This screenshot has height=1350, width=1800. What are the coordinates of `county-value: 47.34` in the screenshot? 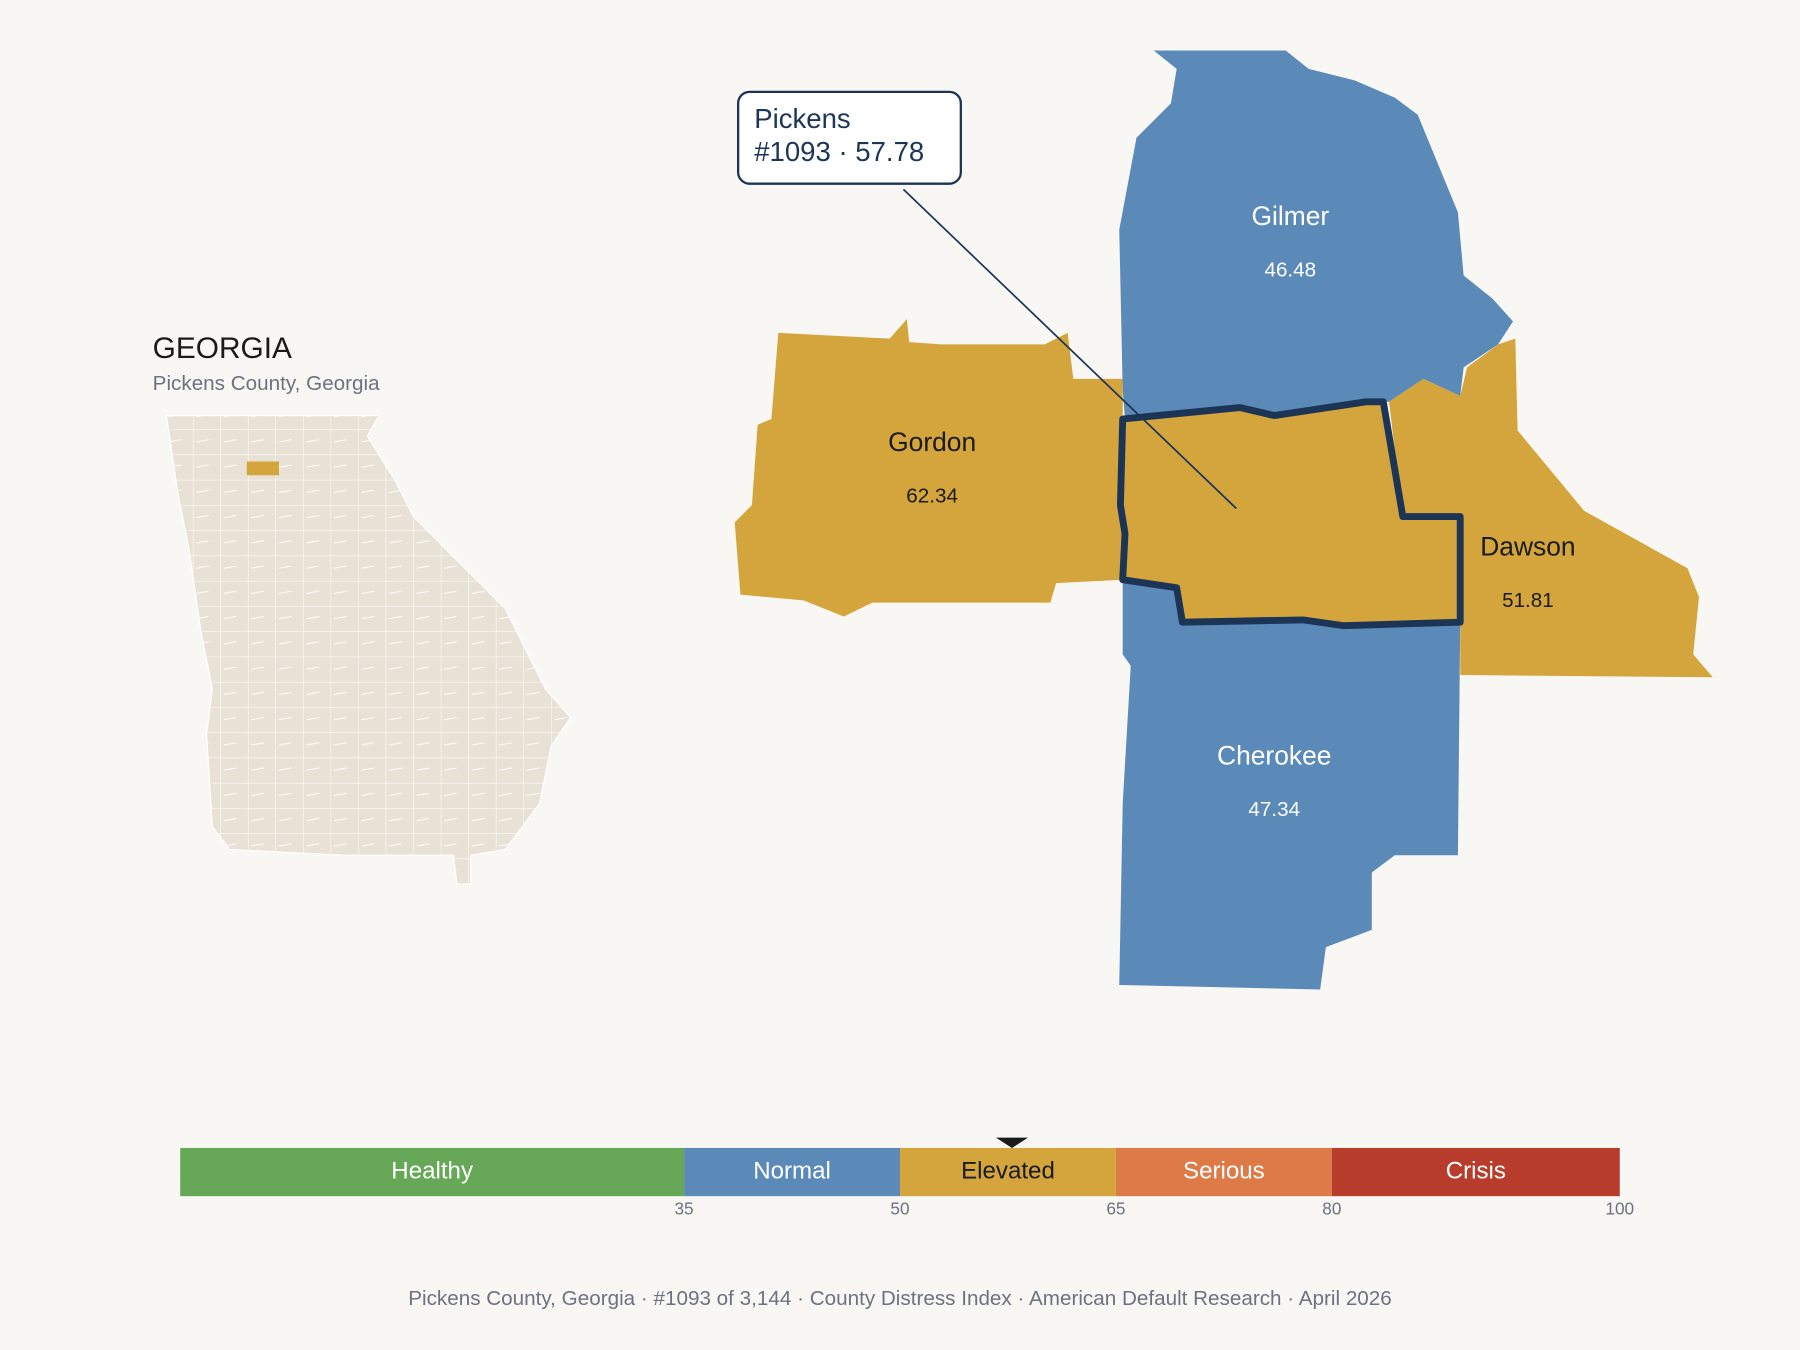 It's located at (1274, 809).